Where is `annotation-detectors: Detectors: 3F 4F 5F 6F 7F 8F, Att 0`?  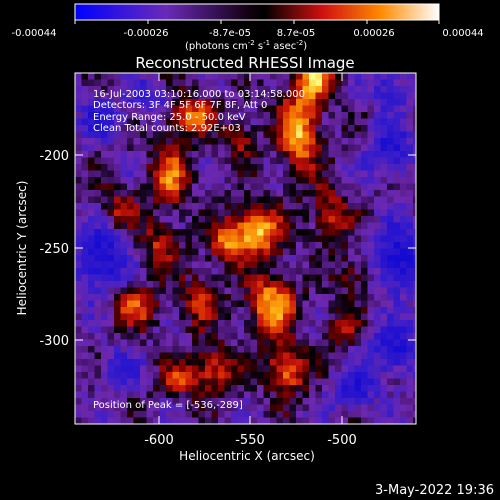 annotation-detectors: Detectors: 3F 4F 5F 6F 7F 8F, Att 0 is located at coordinates (180, 105).